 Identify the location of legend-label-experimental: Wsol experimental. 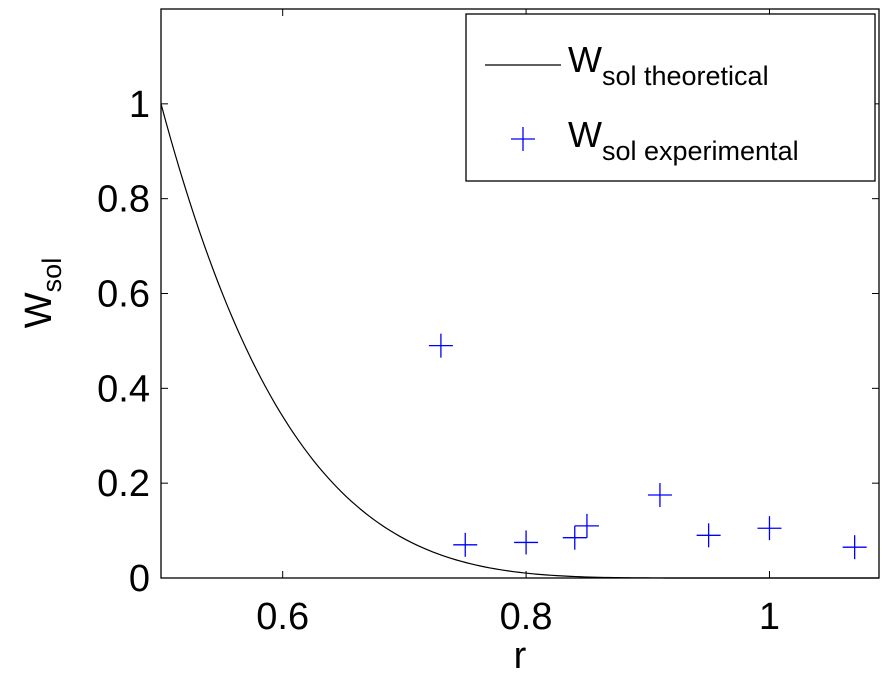
(683, 140).